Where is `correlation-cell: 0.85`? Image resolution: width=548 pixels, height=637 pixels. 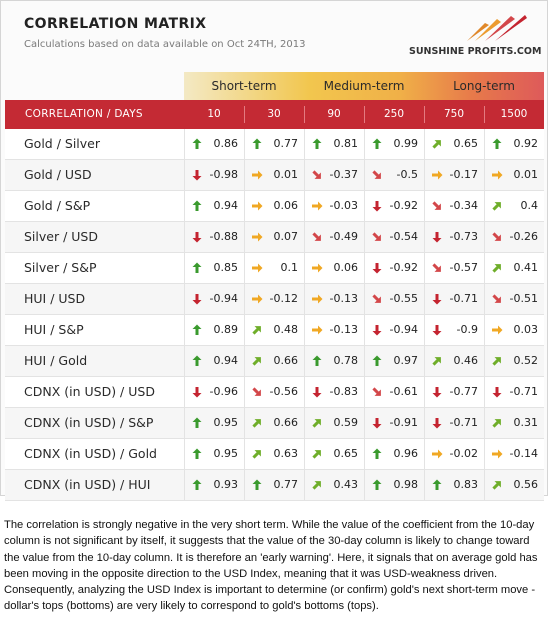
correlation-cell: 0.85 is located at coordinates (214, 268).